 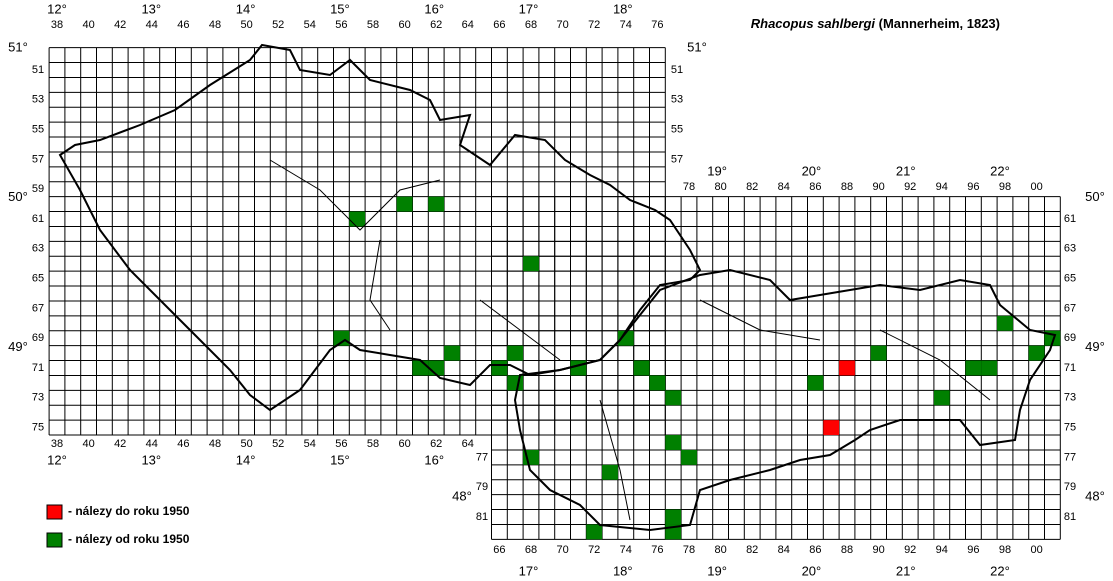 I want to click on col-label: 60, so click(x=404, y=25).